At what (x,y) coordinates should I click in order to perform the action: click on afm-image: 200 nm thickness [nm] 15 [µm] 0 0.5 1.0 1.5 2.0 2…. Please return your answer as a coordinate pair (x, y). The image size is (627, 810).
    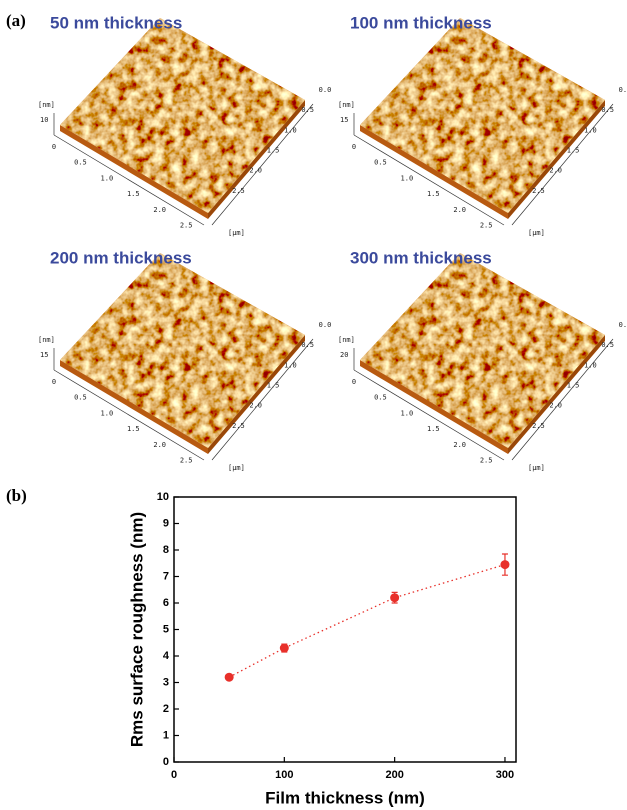
    Looking at the image, I should click on (184, 360).